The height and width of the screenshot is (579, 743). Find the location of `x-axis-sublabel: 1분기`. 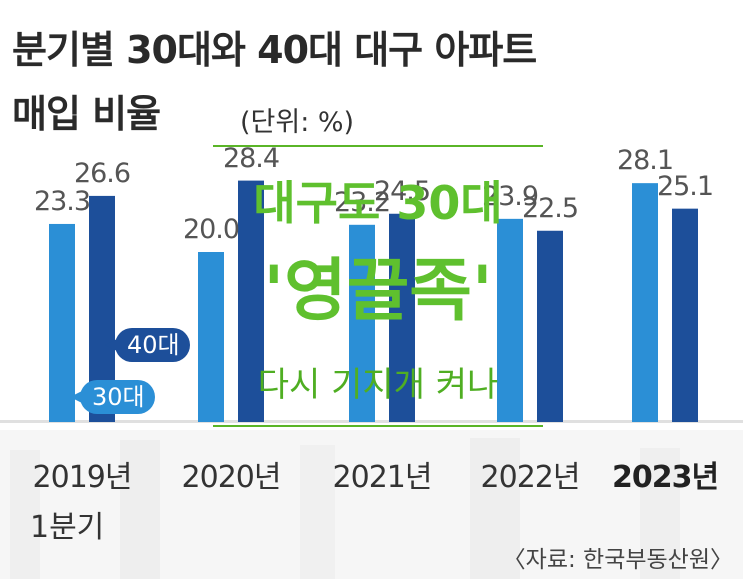

x-axis-sublabel: 1분기 is located at coordinates (67, 527).